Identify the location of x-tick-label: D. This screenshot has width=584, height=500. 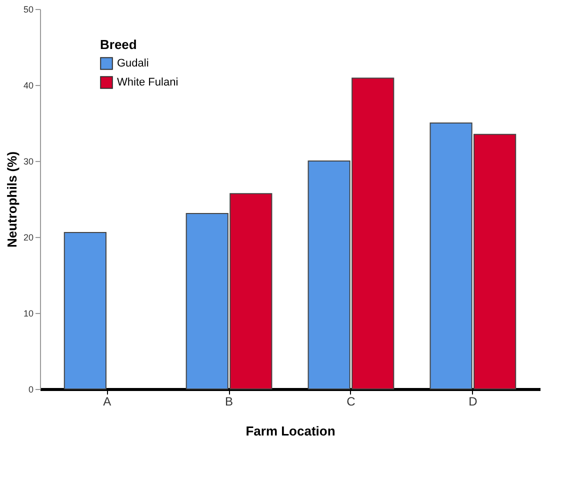
(473, 401).